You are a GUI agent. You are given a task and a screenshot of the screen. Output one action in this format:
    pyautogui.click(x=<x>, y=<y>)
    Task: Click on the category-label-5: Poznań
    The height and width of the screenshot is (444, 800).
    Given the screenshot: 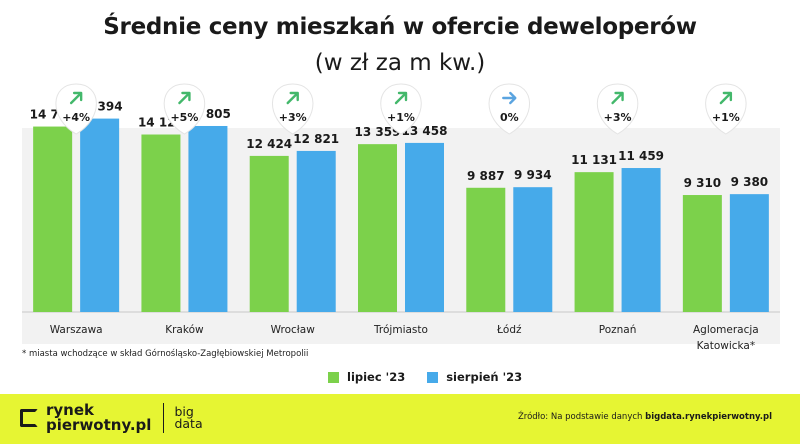 What is the action you would take?
    pyautogui.click(x=618, y=330)
    